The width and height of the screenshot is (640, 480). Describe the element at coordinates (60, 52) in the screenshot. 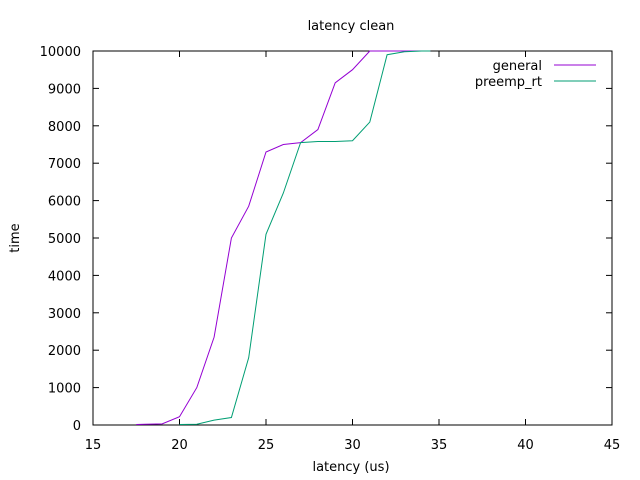

I see `y-tick-label: 10000` at that location.